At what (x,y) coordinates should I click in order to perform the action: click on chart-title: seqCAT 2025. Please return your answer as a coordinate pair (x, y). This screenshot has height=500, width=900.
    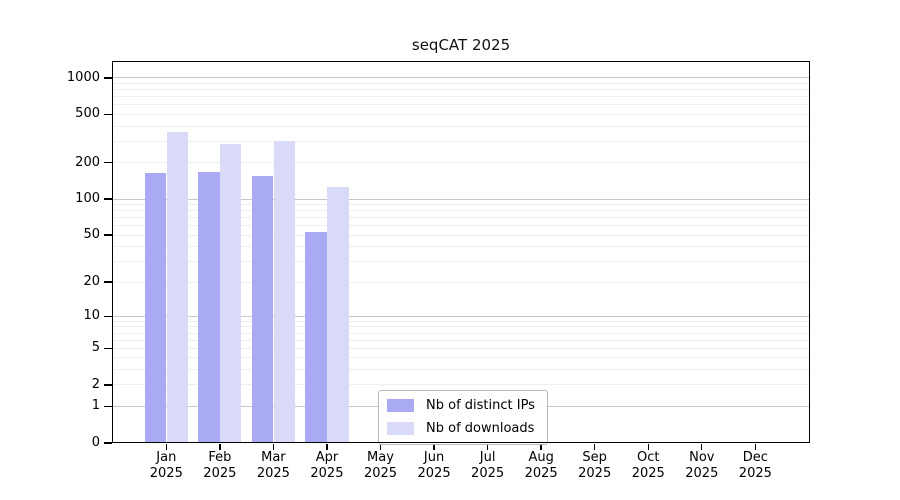
    Looking at the image, I should click on (461, 45).